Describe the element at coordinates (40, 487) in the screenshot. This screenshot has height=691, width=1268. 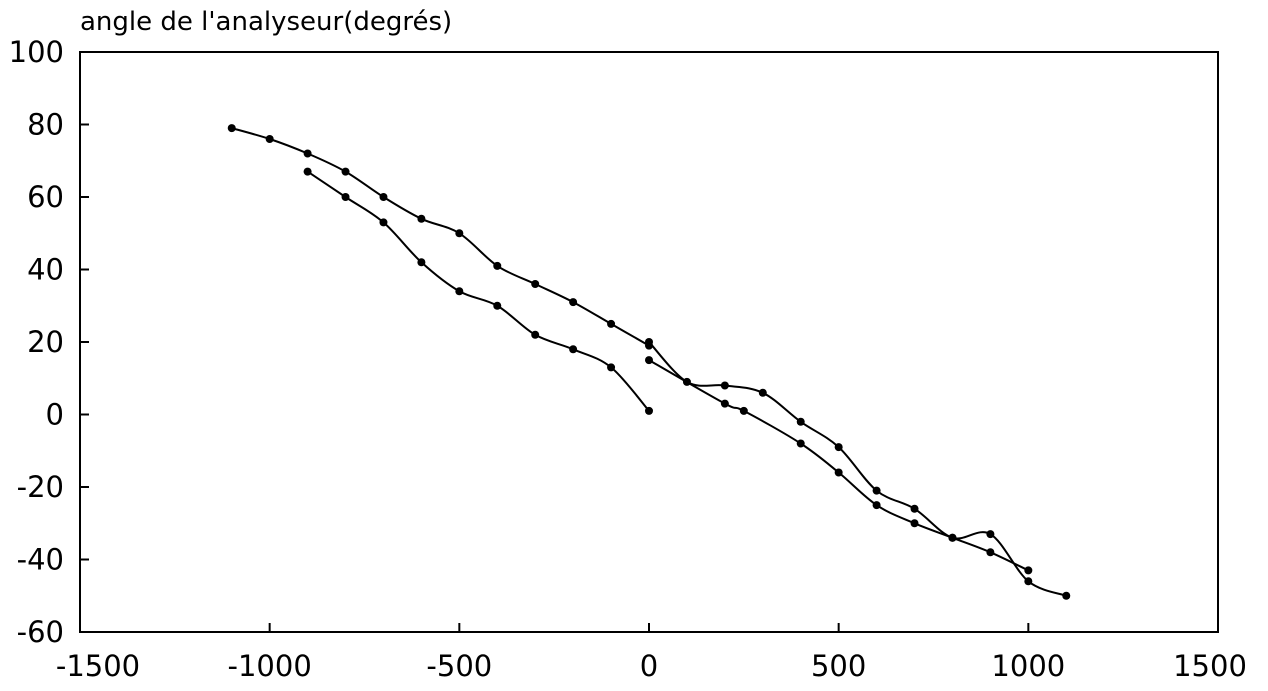
I see `y-tick-label: -20` at that location.